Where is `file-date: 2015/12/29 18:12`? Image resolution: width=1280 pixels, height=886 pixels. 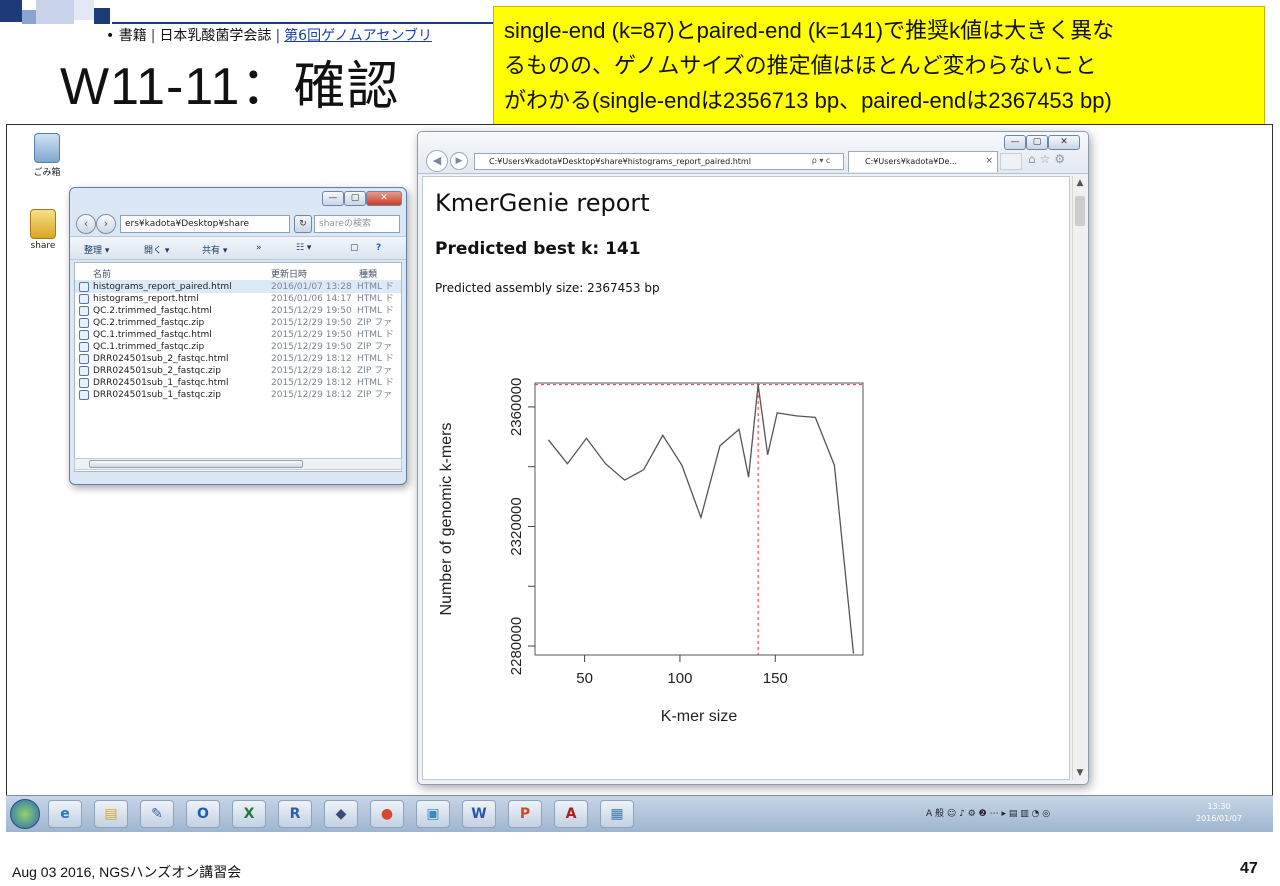 file-date: 2015/12/29 18:12 is located at coordinates (311, 383).